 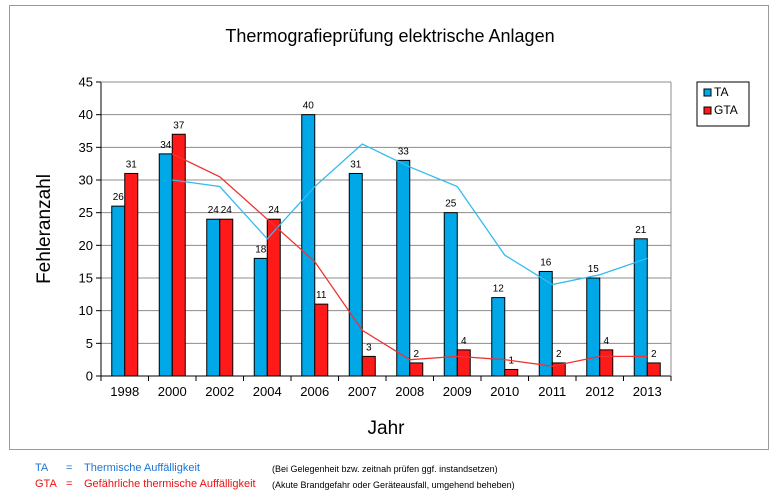 I want to click on x-tick-label: 2000, so click(x=172, y=391).